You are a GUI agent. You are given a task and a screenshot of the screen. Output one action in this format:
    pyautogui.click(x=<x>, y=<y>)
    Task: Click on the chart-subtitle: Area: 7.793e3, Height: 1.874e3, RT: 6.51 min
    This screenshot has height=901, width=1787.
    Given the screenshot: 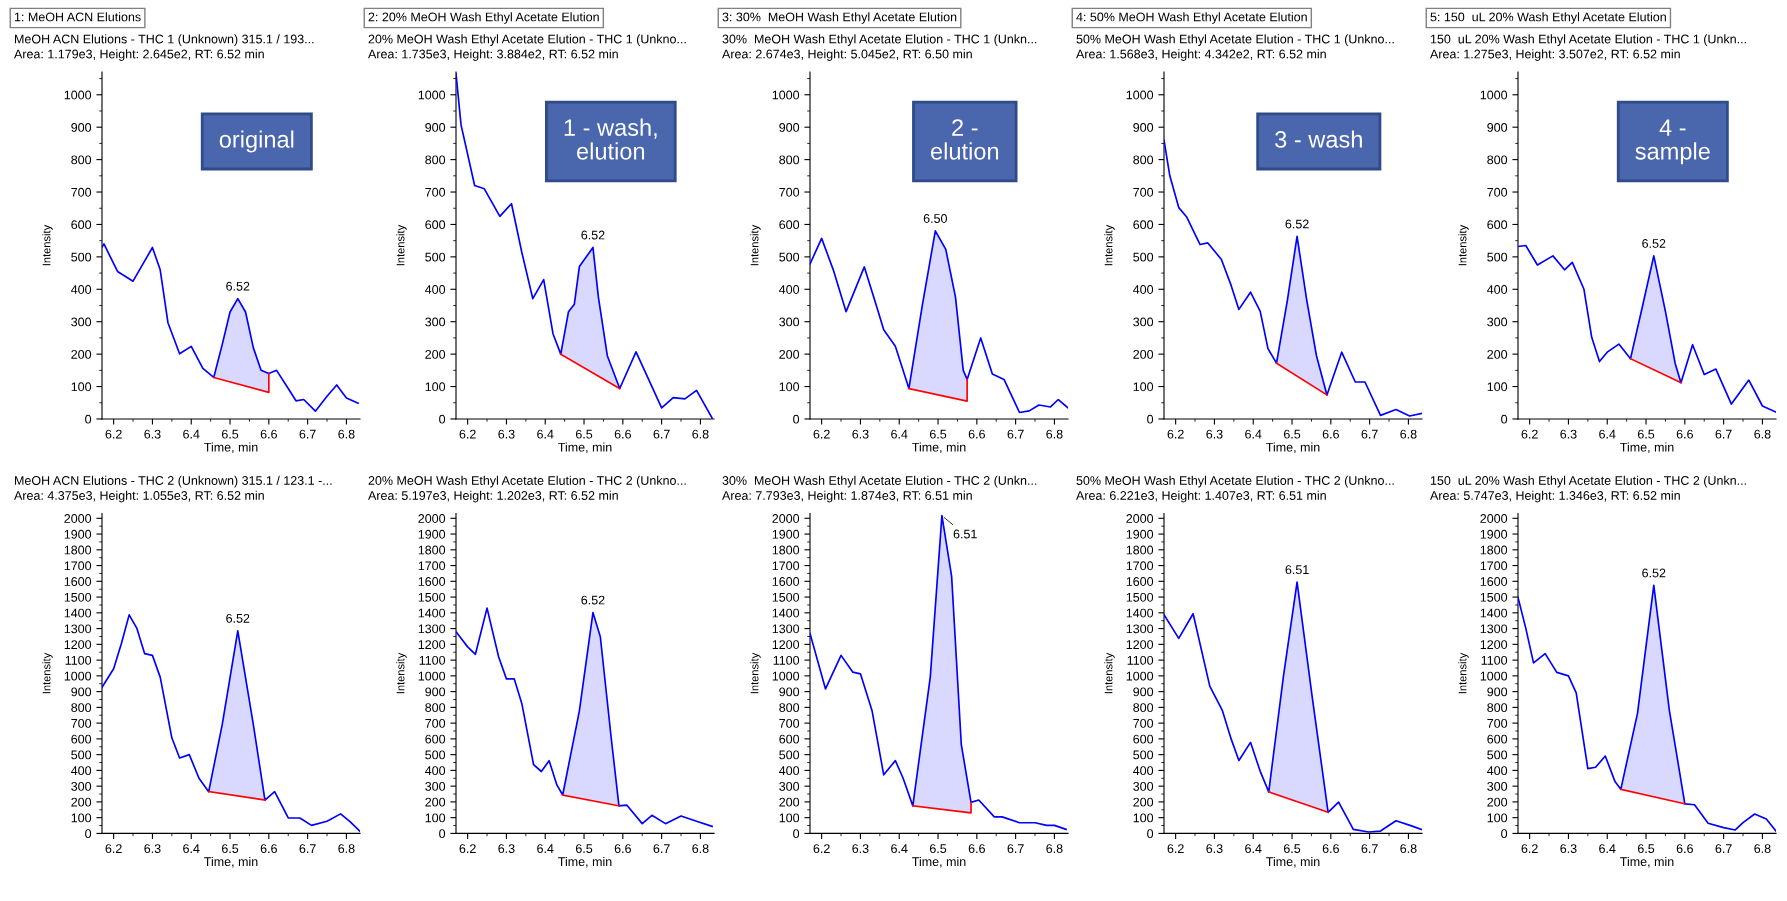 What is the action you would take?
    pyautogui.click(x=847, y=496)
    